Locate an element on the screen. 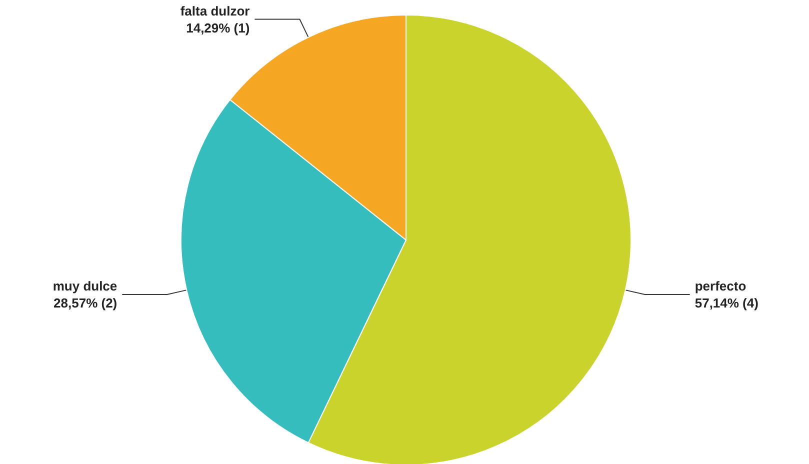 The image size is (809, 464). slice-label: muy dulce is located at coordinates (85, 286).